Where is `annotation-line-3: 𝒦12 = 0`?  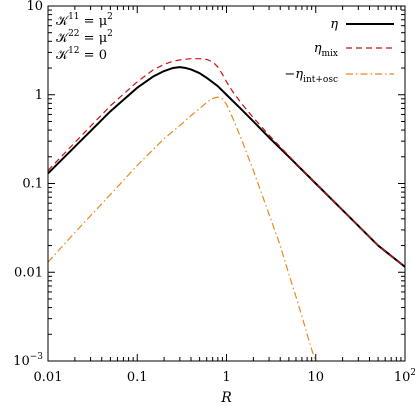 annotation-line-3: 𝒦12 = 0 is located at coordinates (81, 54).